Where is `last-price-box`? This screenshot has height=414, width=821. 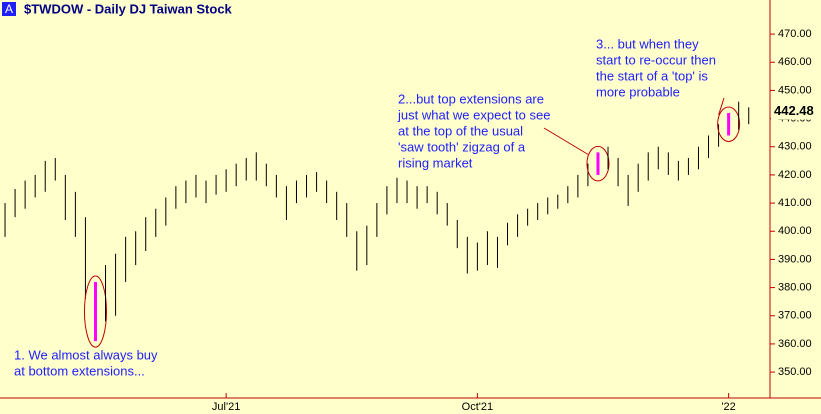 last-price-box is located at coordinates (794, 111).